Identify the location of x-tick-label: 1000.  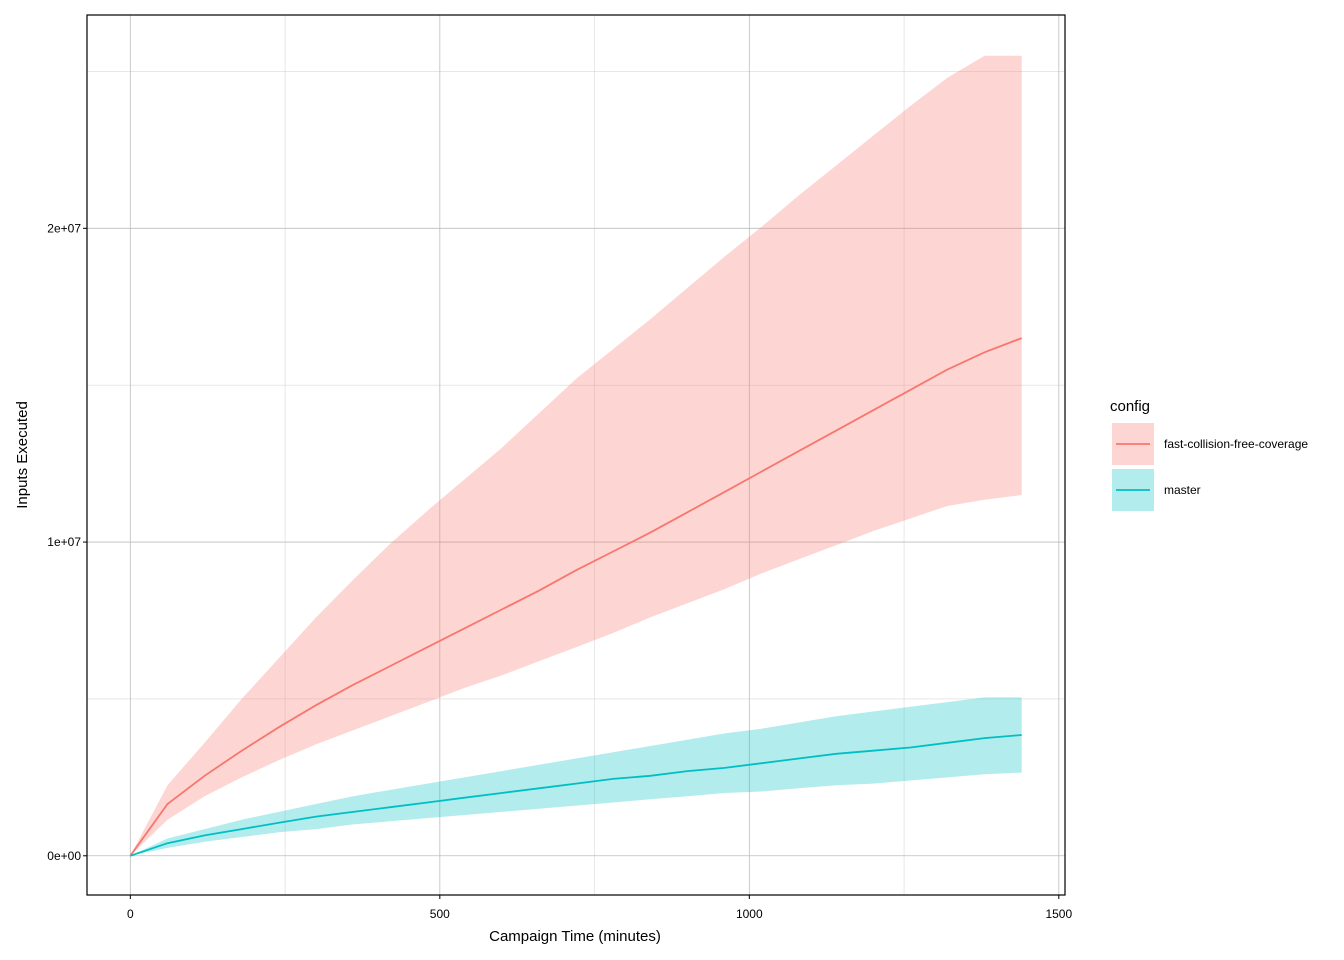
(749, 914).